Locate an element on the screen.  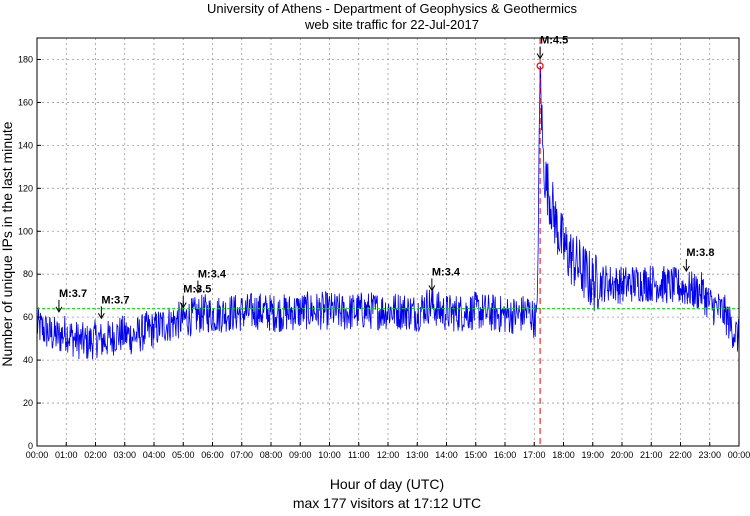
y-tick-label: 0 is located at coordinates (30, 446).